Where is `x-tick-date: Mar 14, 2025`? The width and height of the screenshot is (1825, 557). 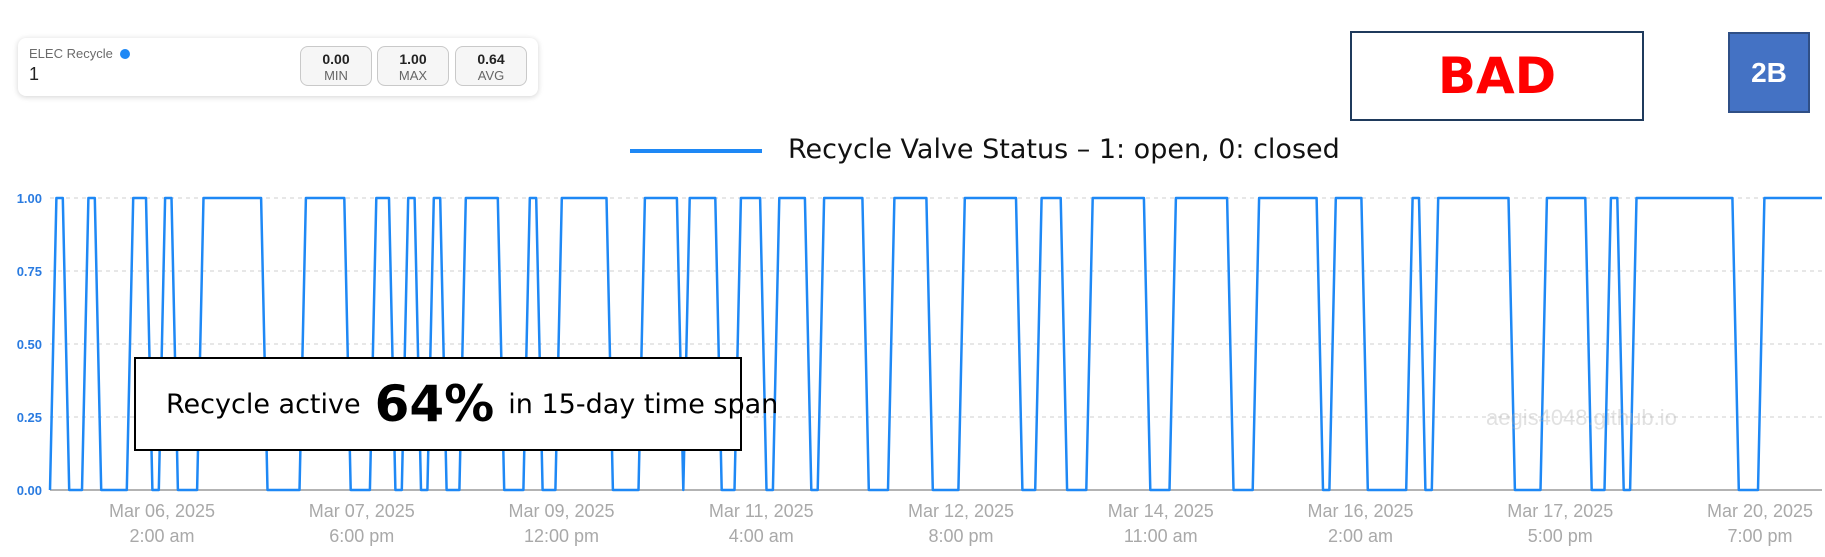 x-tick-date: Mar 14, 2025 is located at coordinates (1161, 511).